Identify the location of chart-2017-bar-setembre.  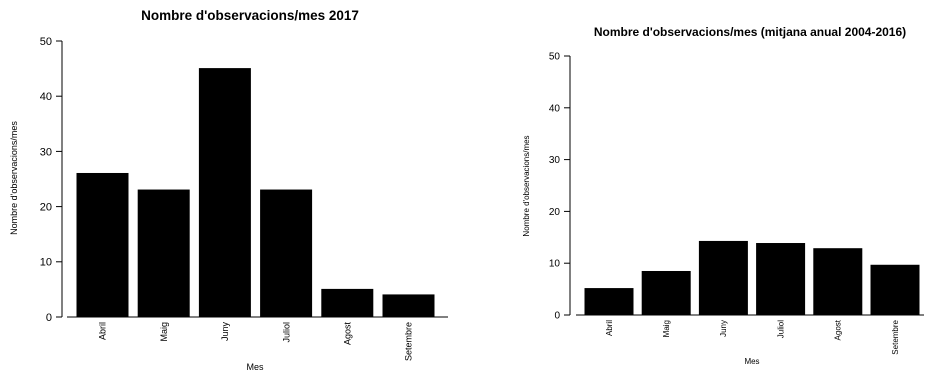
(408, 306).